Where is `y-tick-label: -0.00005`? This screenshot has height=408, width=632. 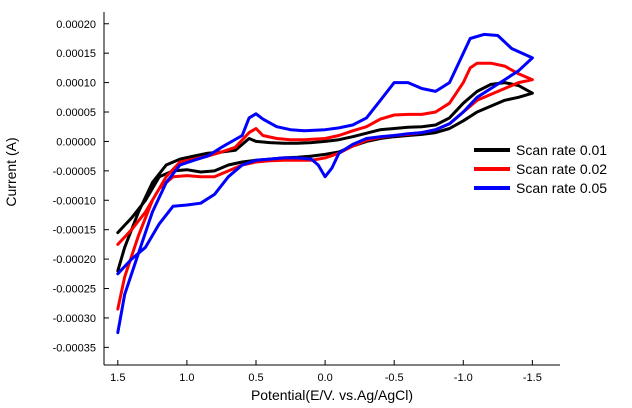 y-tick-label: -0.00005 is located at coordinates (74, 172).